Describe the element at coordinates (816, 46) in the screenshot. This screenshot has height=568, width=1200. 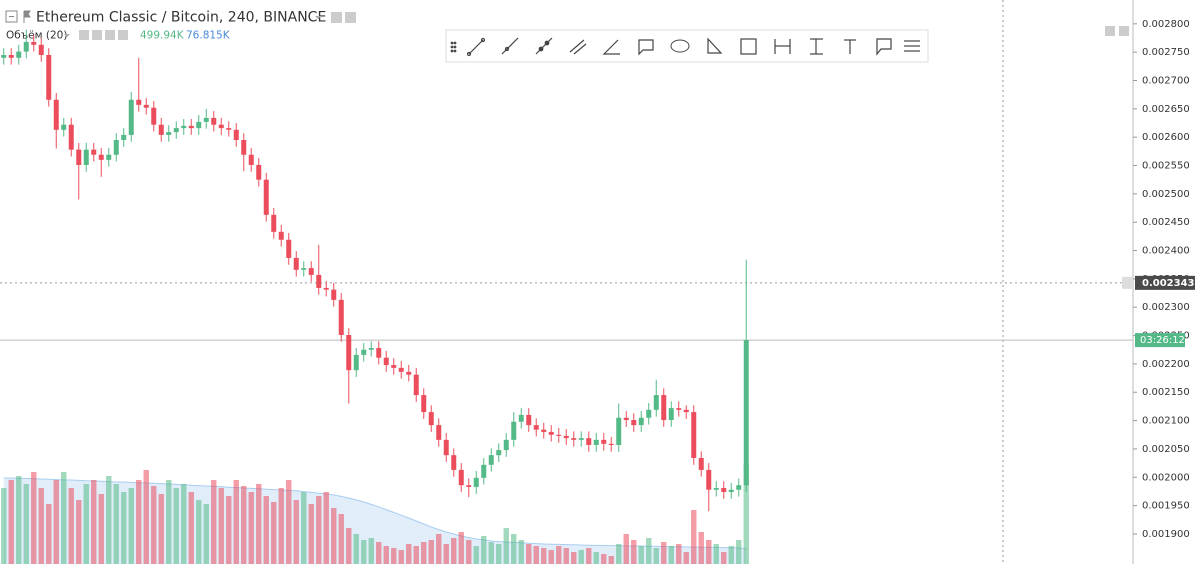
I see `tool-price-range` at that location.